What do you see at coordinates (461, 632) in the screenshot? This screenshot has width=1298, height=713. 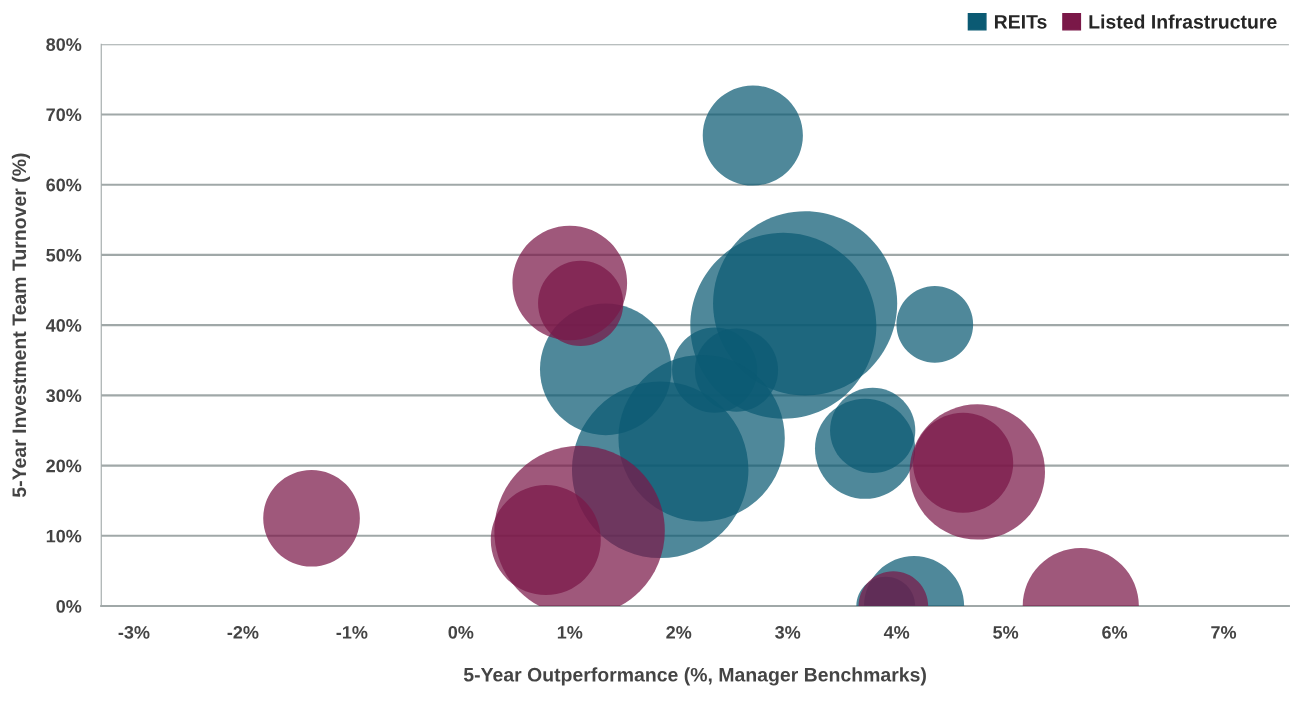 I see `x-tick-label: 0%` at bounding box center [461, 632].